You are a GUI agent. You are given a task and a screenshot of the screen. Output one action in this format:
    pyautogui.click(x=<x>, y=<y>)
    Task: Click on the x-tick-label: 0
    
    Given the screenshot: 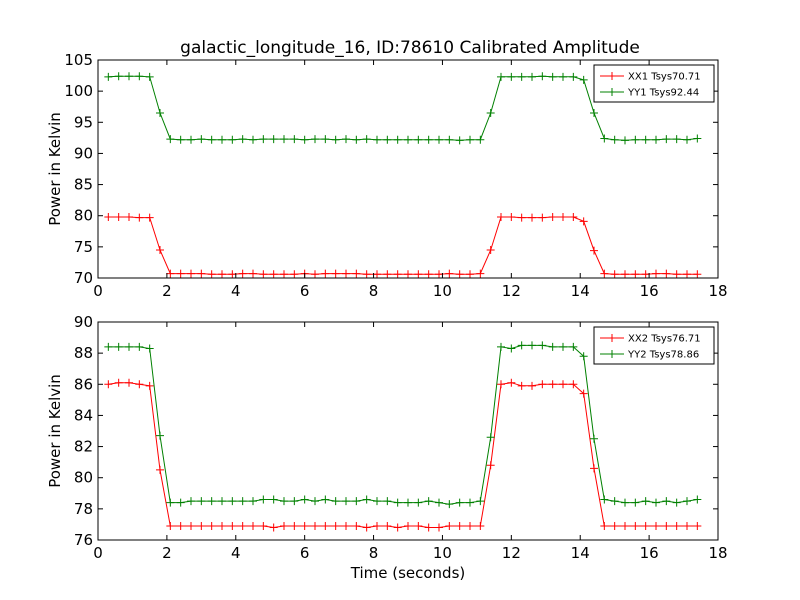 What is the action you would take?
    pyautogui.click(x=98, y=291)
    